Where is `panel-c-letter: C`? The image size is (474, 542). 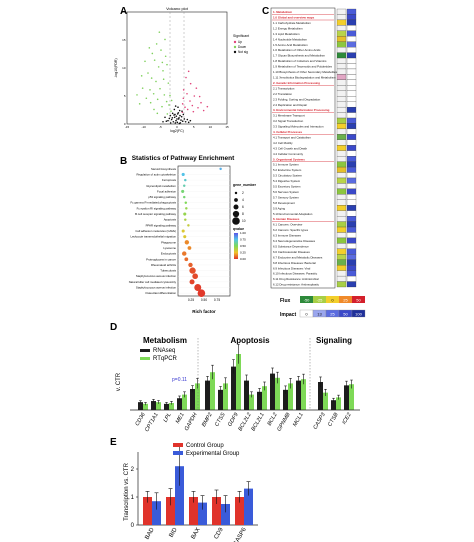 panel-c-letter: C is located at coordinates (265, 11).